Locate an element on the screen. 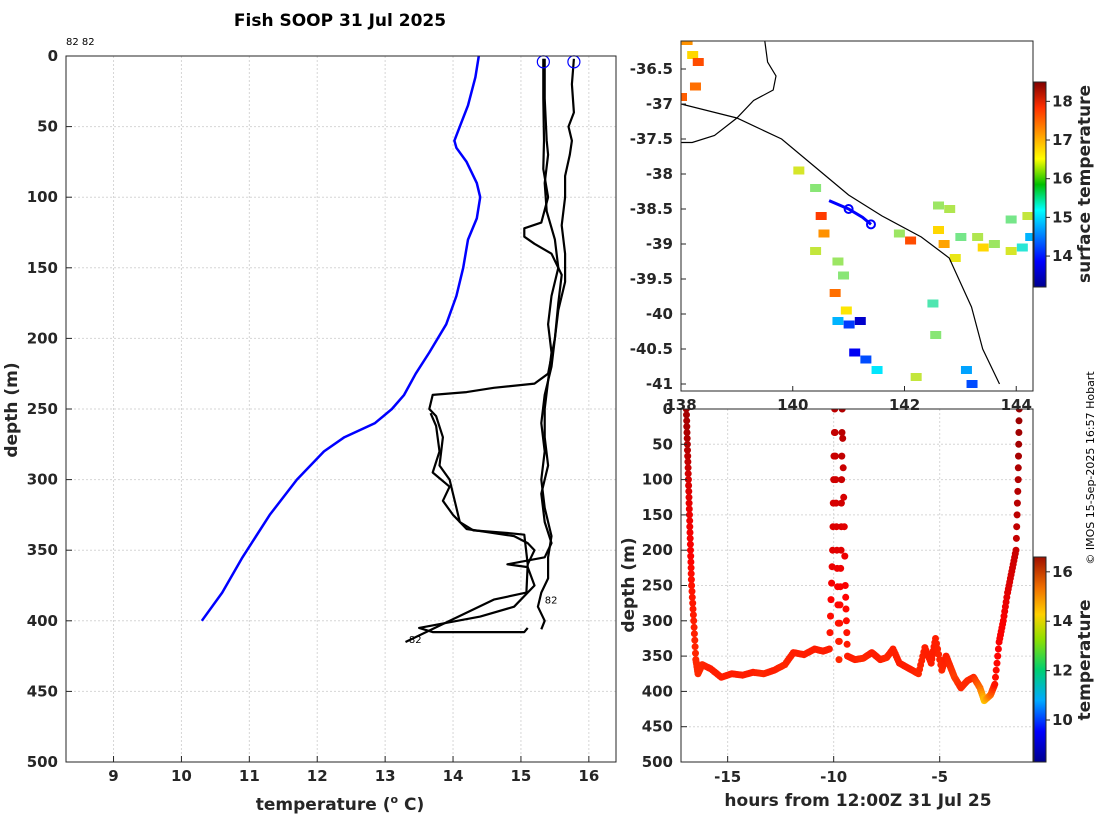 The height and width of the screenshot is (820, 1100). map-colorbar-tick-label: 18 is located at coordinates (1062, 101).